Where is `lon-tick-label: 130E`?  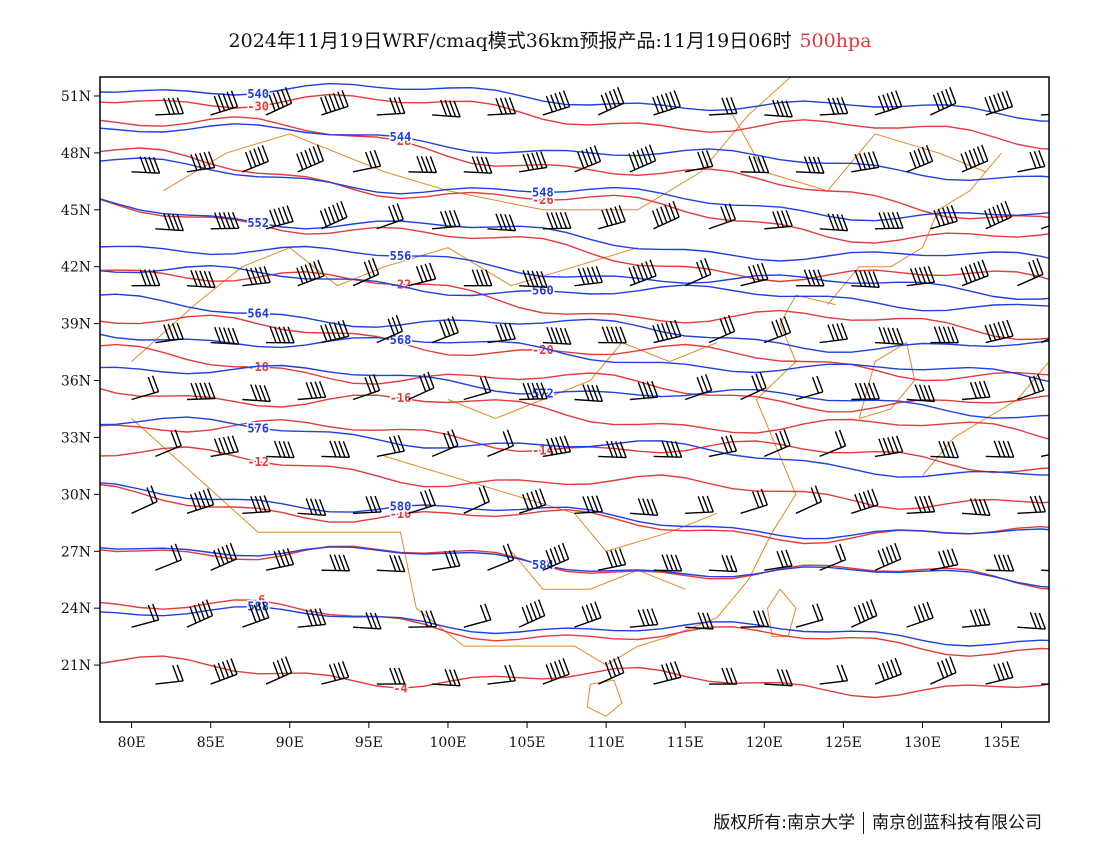
lon-tick-label: 130E is located at coordinates (922, 743).